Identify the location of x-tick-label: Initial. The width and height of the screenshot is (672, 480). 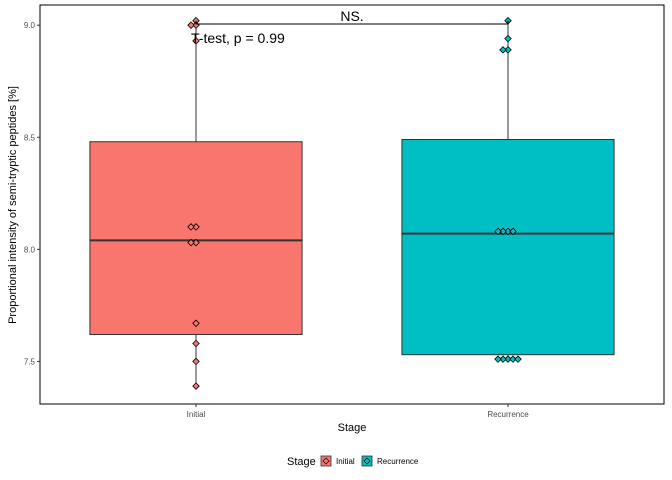
(196, 414).